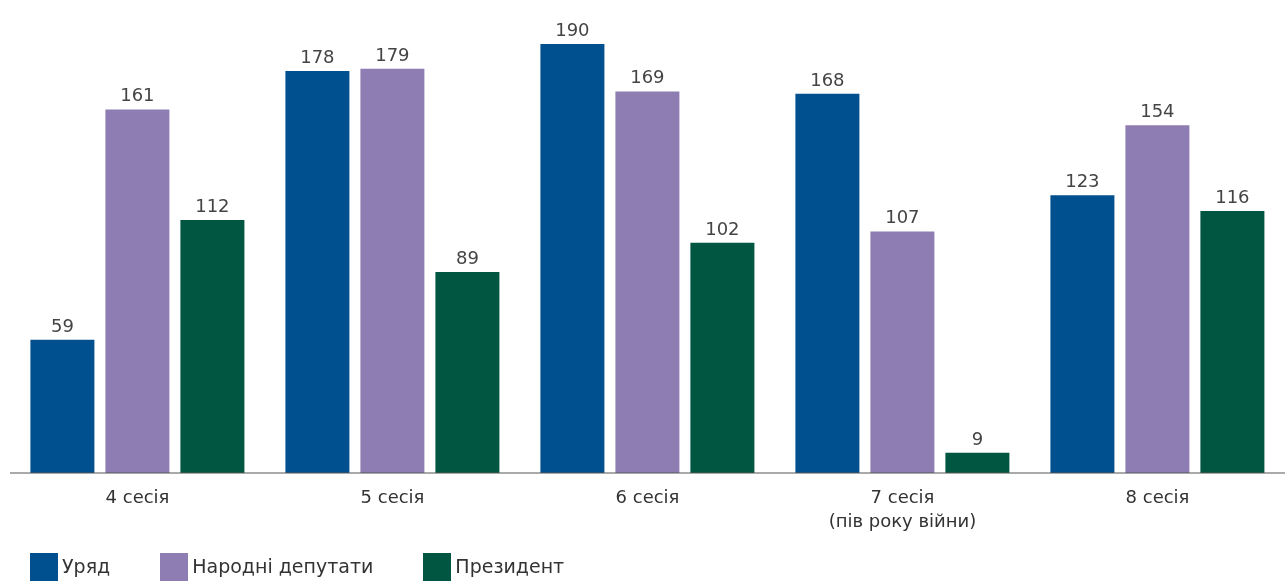 This screenshot has height=581, width=1285. What do you see at coordinates (137, 95) in the screenshot?
I see `data-label: 161` at bounding box center [137, 95].